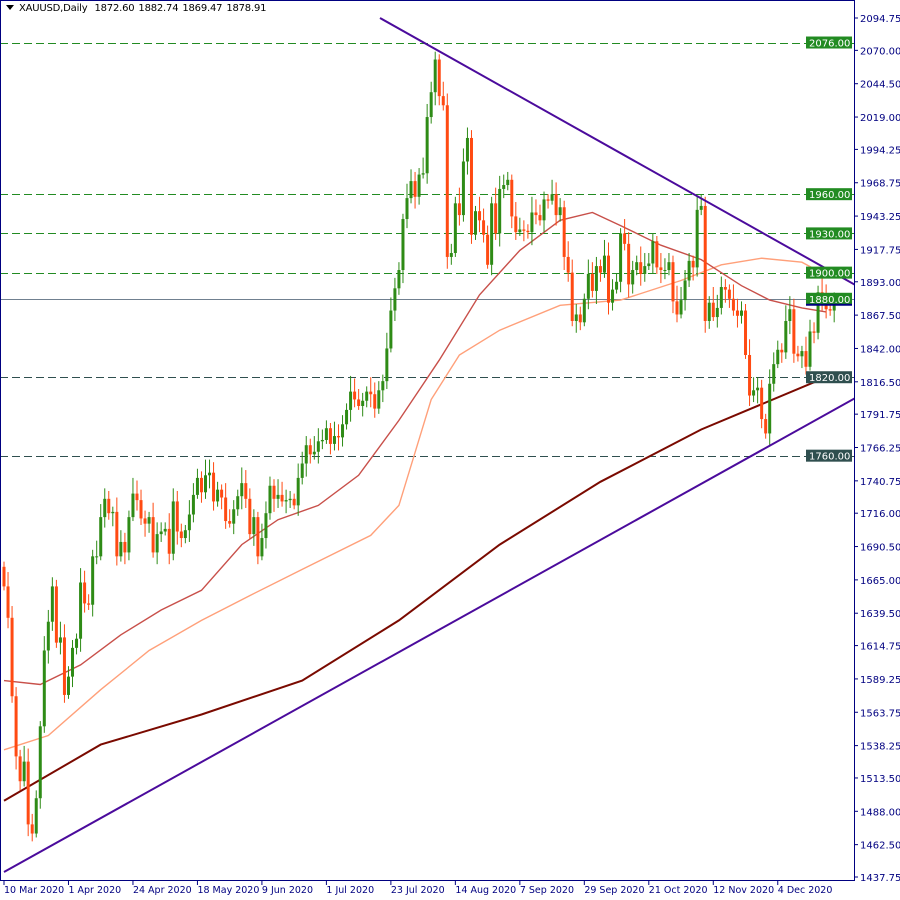  What do you see at coordinates (418, 890) in the screenshot?
I see `x-tick-label: 23 Jul 2020` at bounding box center [418, 890].